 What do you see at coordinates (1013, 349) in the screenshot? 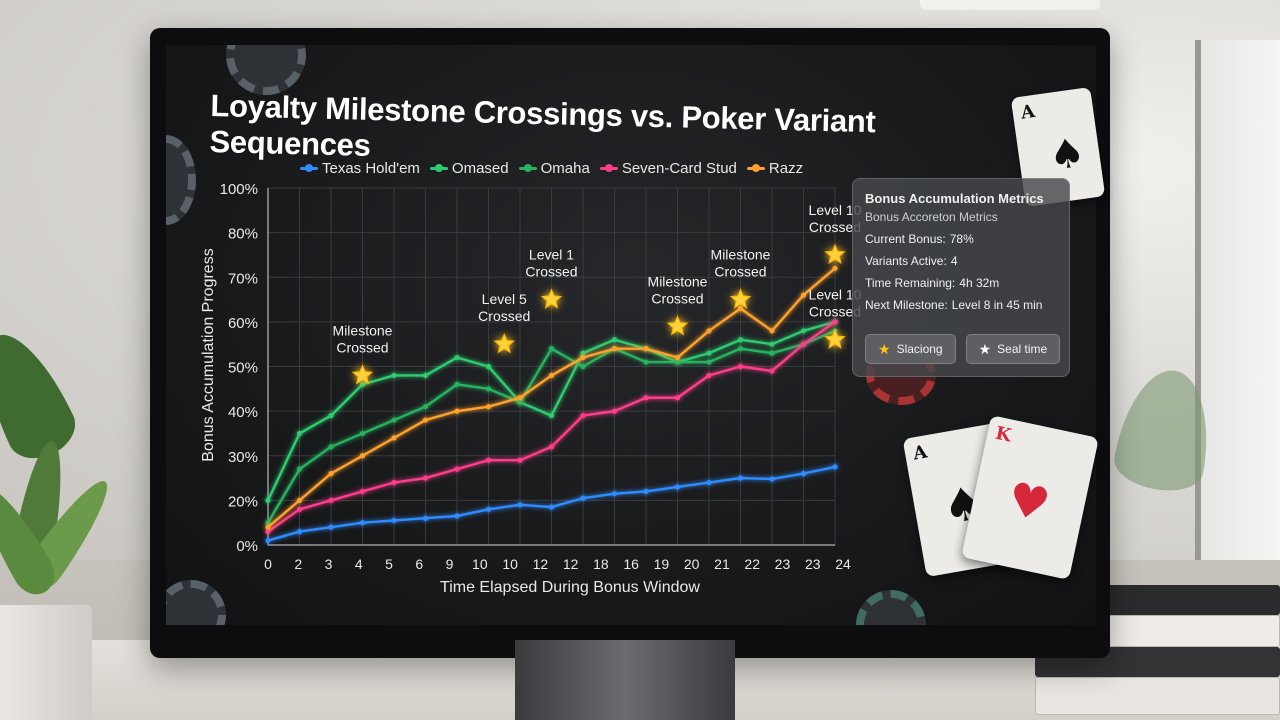
I see `seal-time-button: ★ Seal time` at bounding box center [1013, 349].